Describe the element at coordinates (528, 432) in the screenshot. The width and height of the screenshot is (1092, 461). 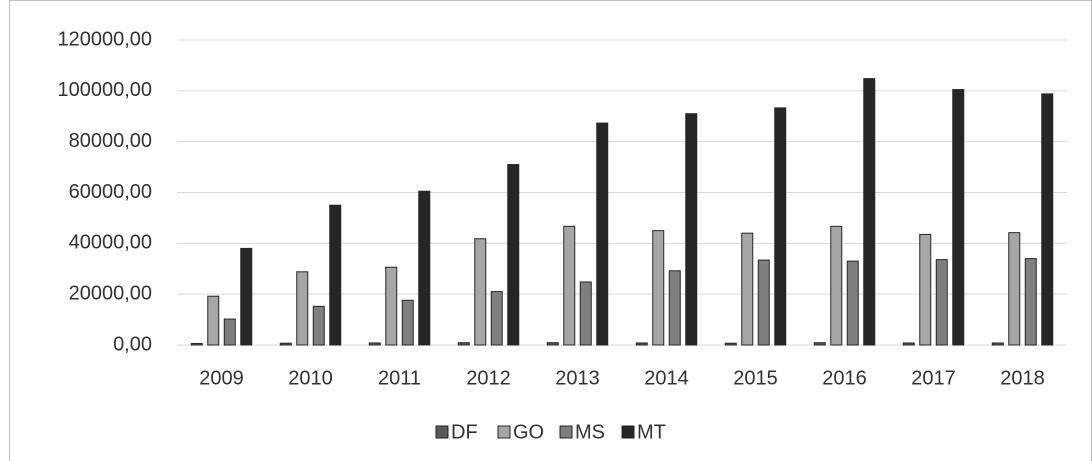
I see `legend-label: GO` at that location.